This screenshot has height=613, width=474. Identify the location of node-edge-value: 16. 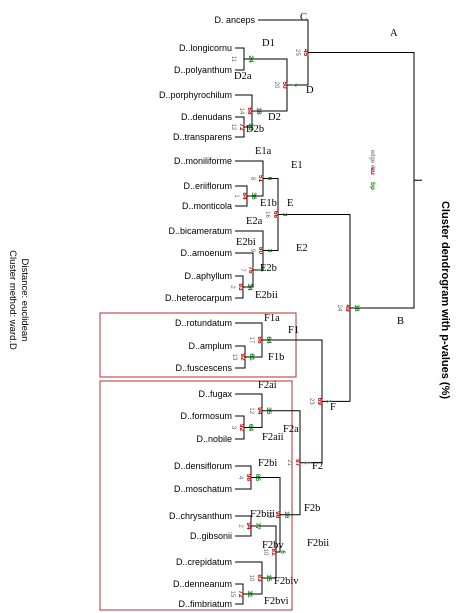
(267, 214).